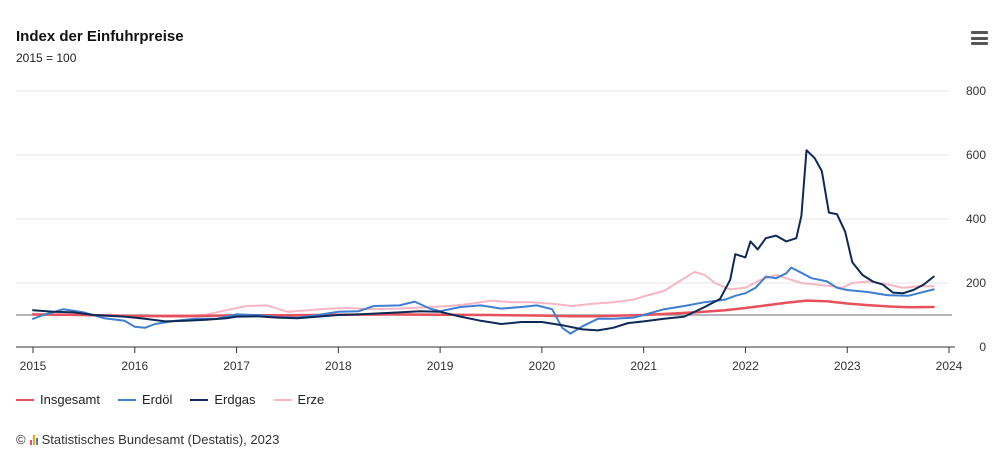 Image resolution: width=999 pixels, height=454 pixels. I want to click on x-tick-label: 2017, so click(236, 366).